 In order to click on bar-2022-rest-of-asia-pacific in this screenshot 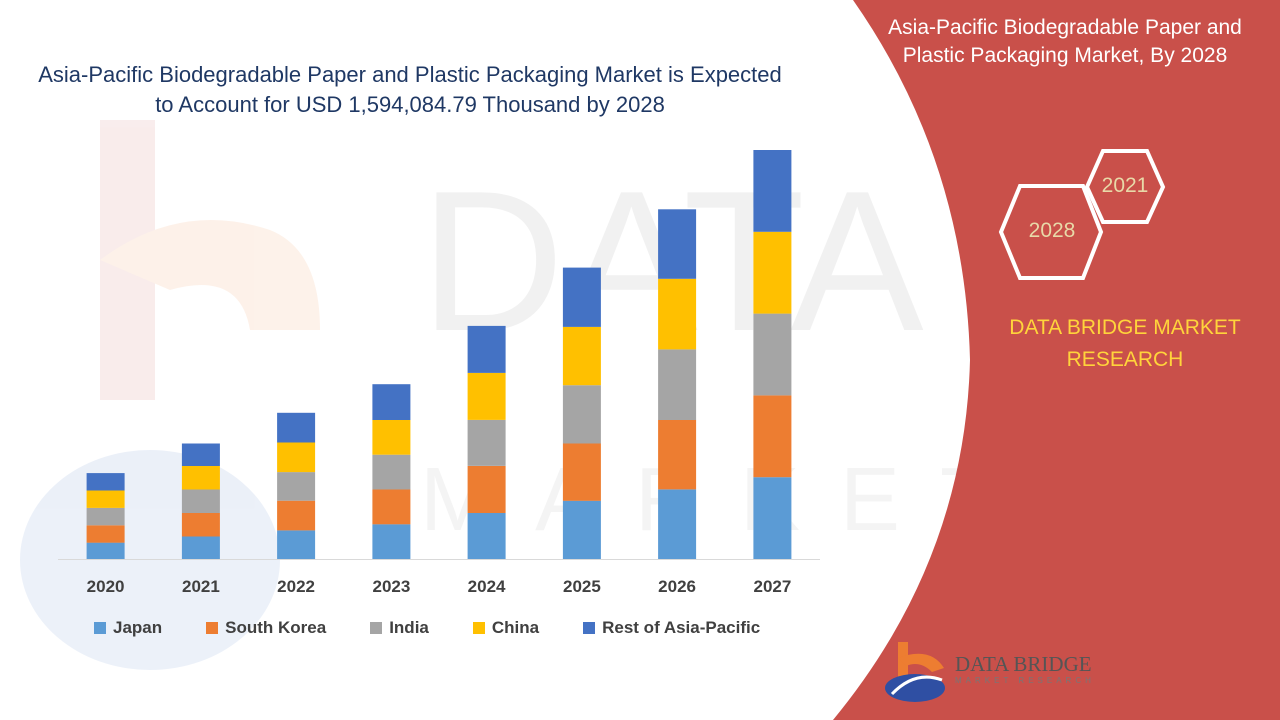, I will do `click(296, 427)`.